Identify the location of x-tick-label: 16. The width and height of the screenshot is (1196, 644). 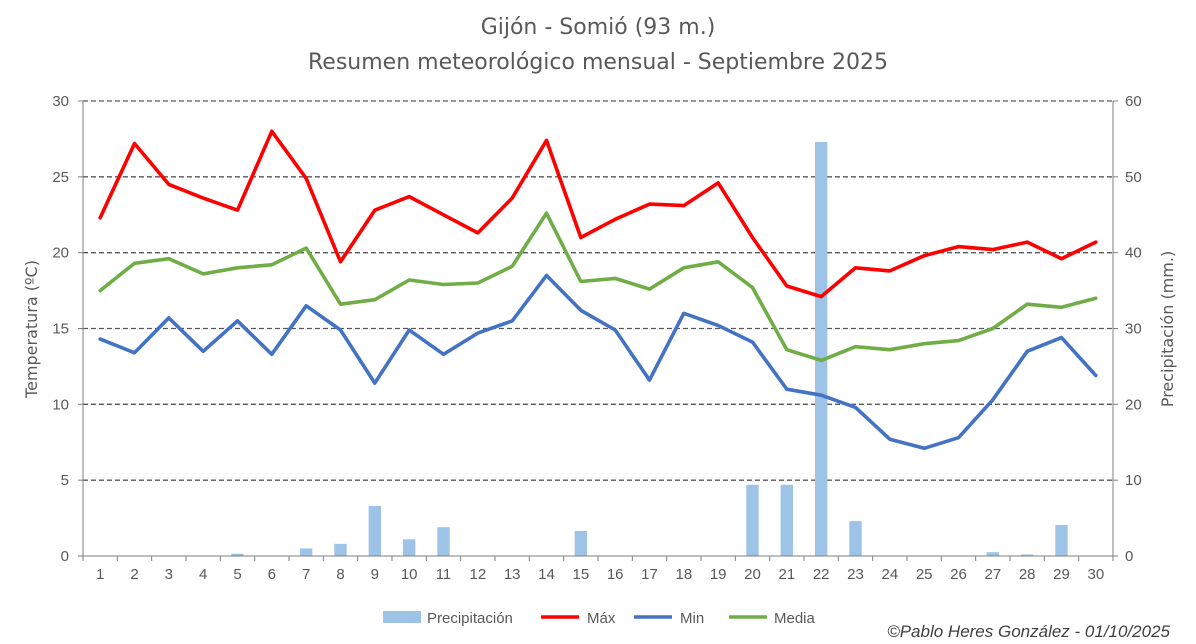
(615, 574).